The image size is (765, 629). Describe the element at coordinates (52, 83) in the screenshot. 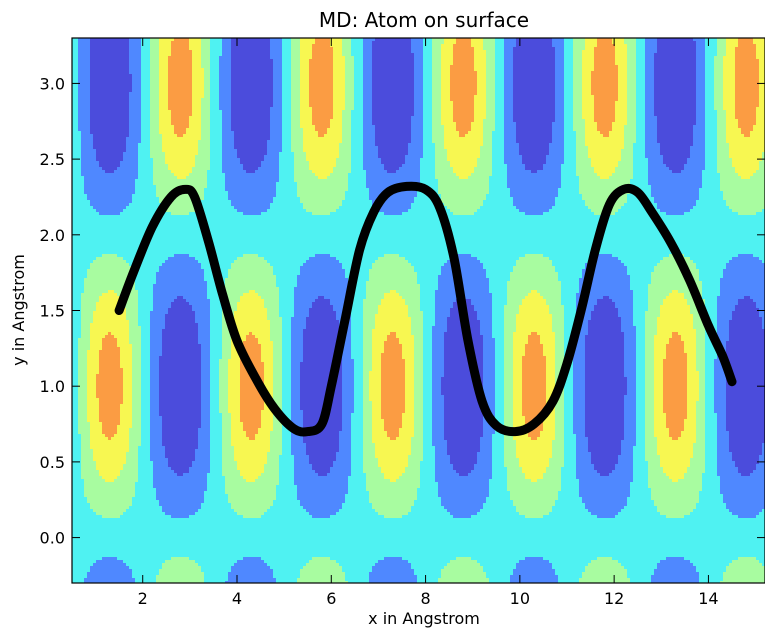

I see `y-tick-label: 3.0` at that location.